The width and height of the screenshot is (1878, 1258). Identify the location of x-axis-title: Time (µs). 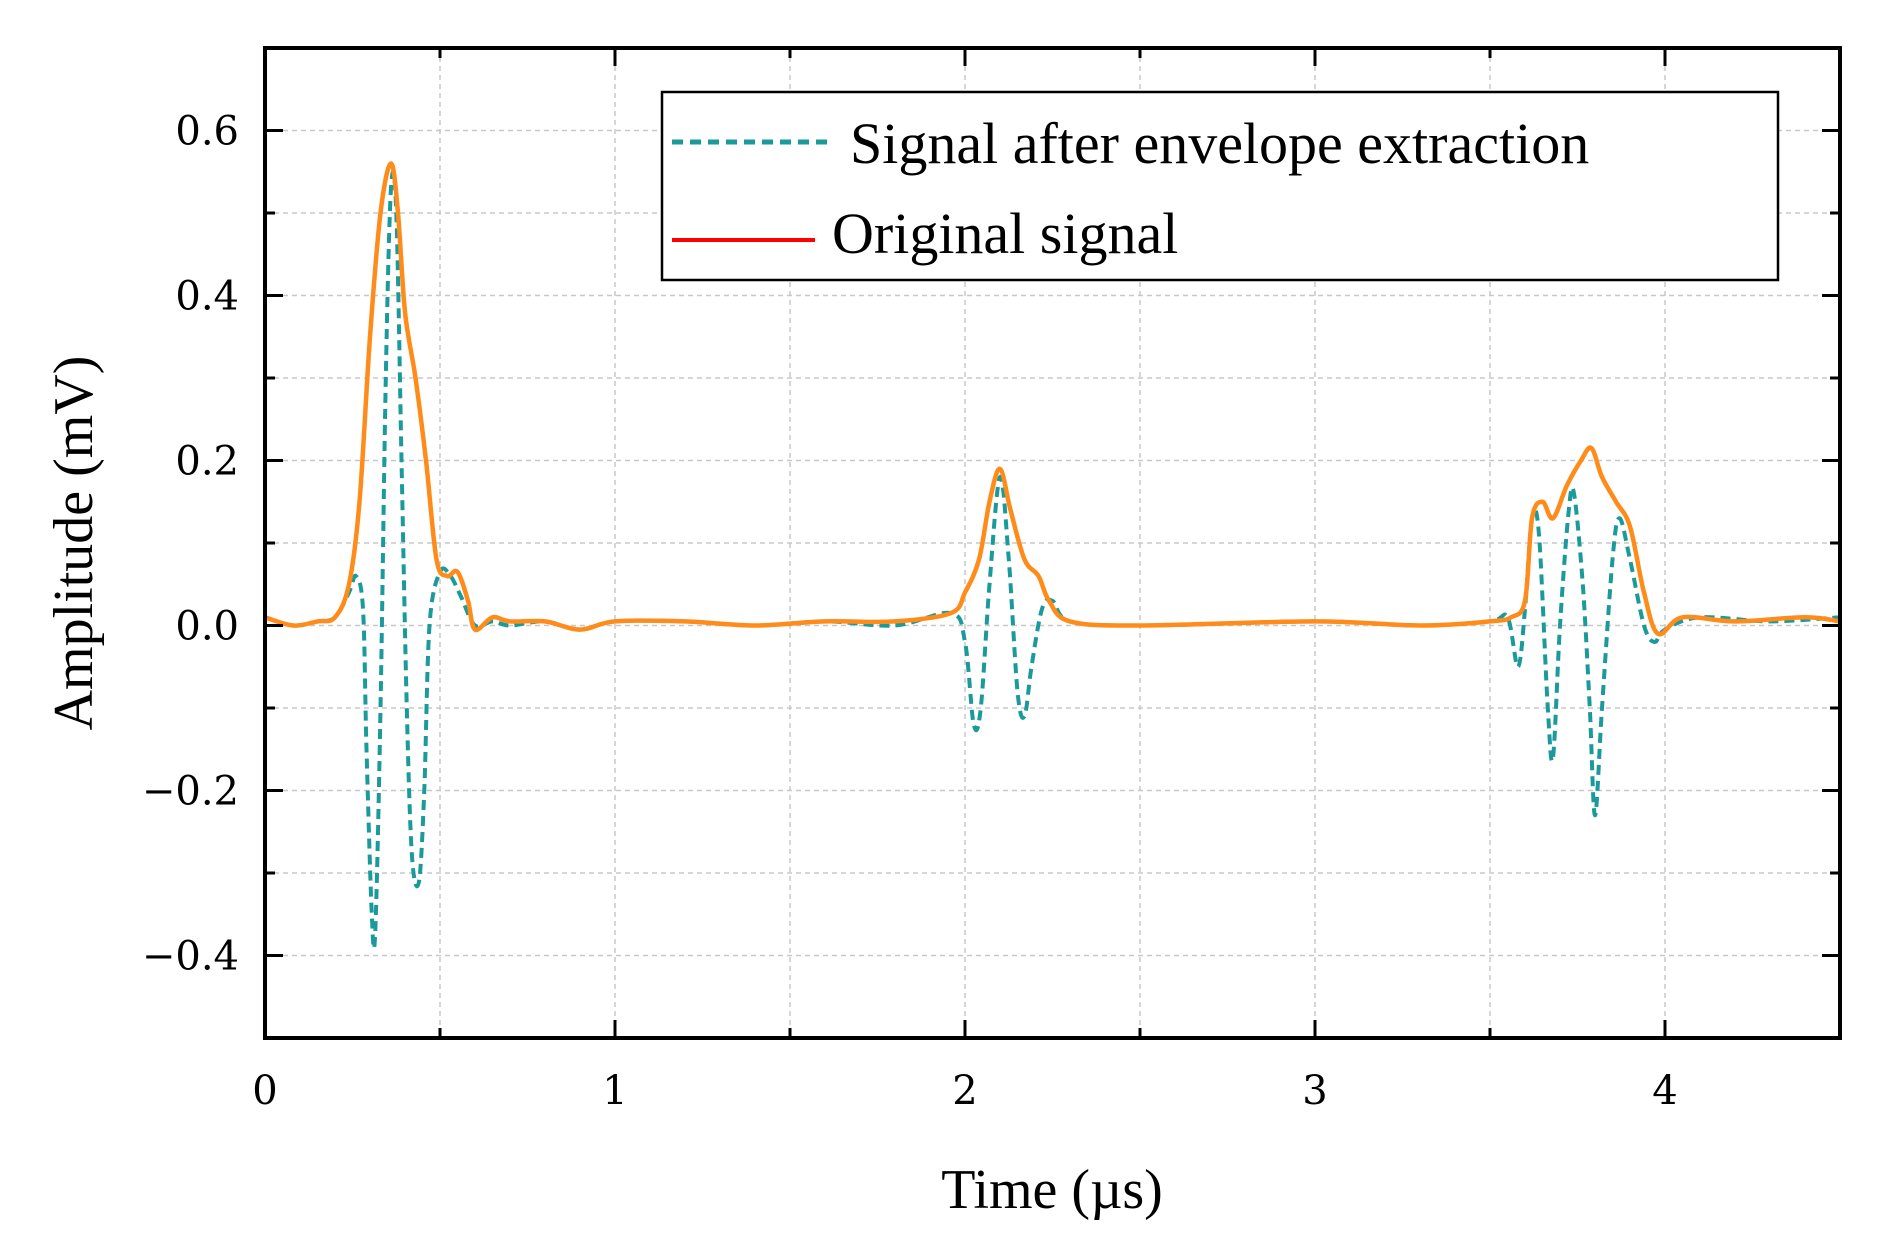
(1052, 1190).